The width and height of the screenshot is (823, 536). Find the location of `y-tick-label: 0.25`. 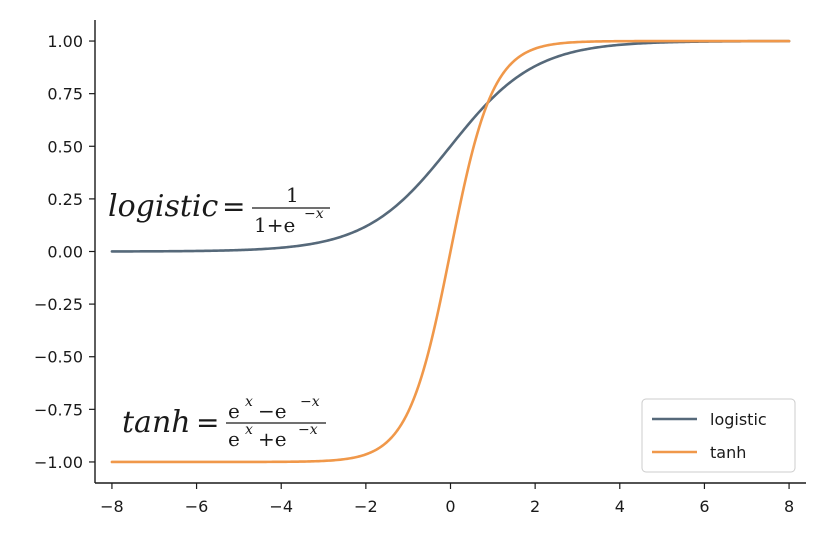

y-tick-label: 0.25 is located at coordinates (65, 199).